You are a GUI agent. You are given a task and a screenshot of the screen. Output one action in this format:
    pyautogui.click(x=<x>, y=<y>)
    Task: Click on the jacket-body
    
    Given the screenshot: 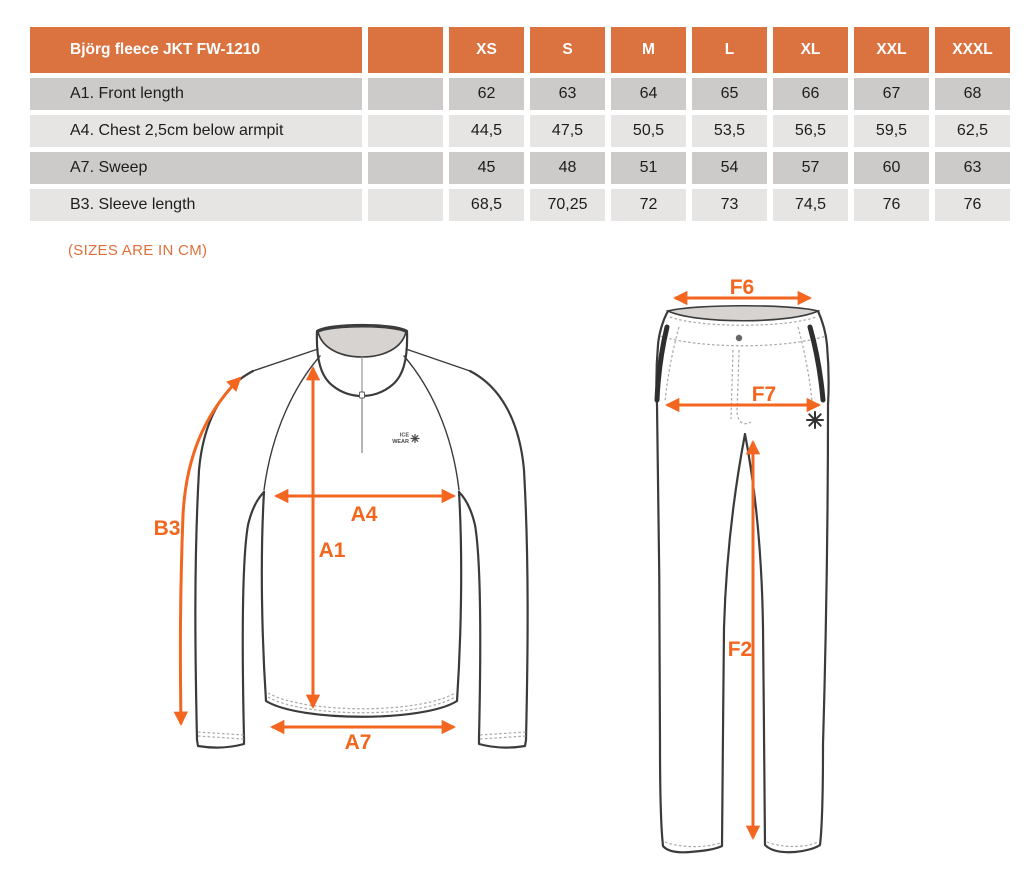 What is the action you would take?
    pyautogui.click(x=361, y=604)
    